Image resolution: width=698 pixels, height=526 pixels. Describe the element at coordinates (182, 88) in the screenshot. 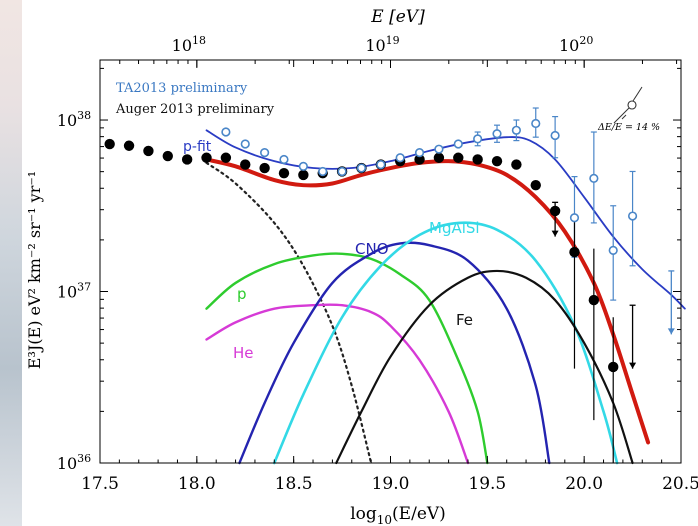

I see `legend-ta: TA2013 preliminary` at that location.